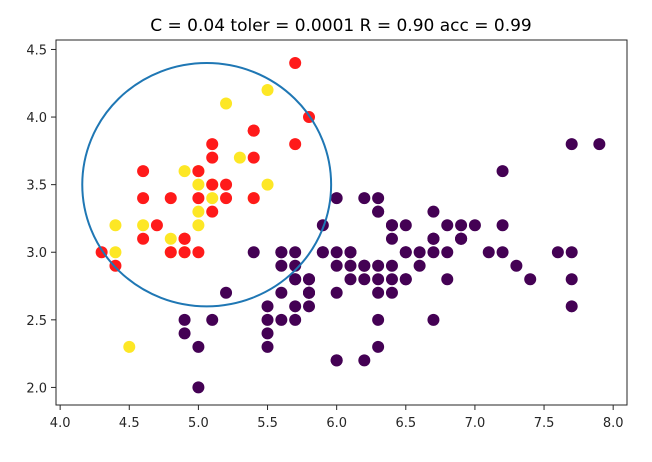 This screenshot has width=652, height=462. Describe the element at coordinates (60, 423) in the screenshot. I see `x-tick-label: 4.0` at that location.